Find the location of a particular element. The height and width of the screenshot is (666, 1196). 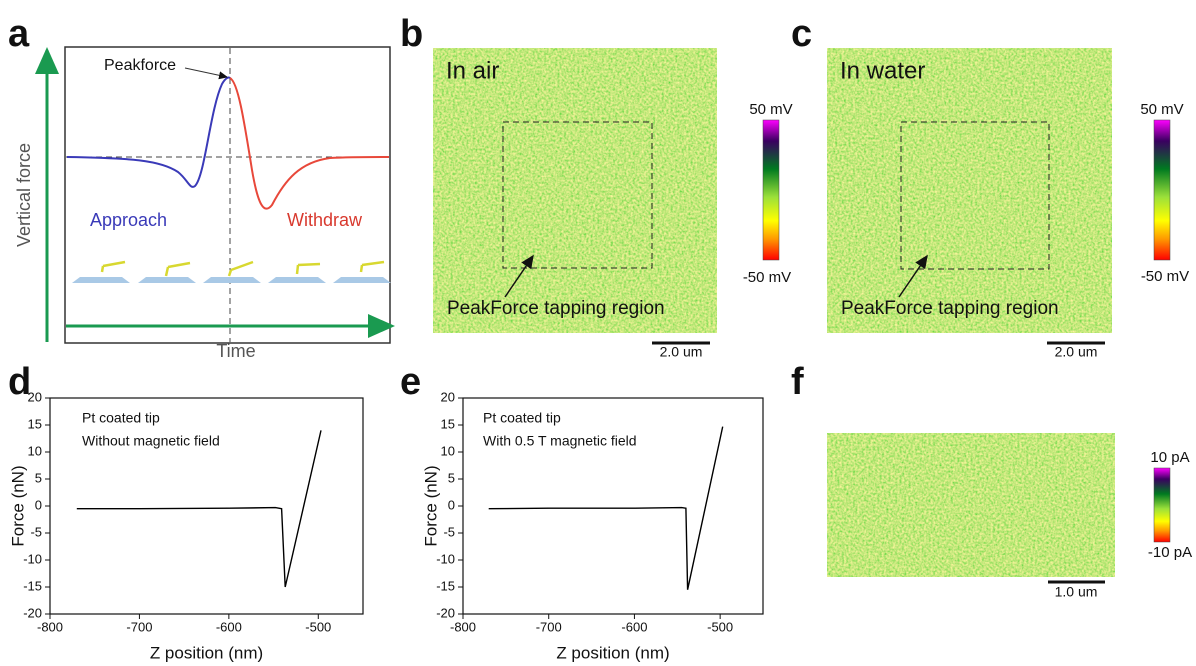

panel-label: e is located at coordinates (410, 382).